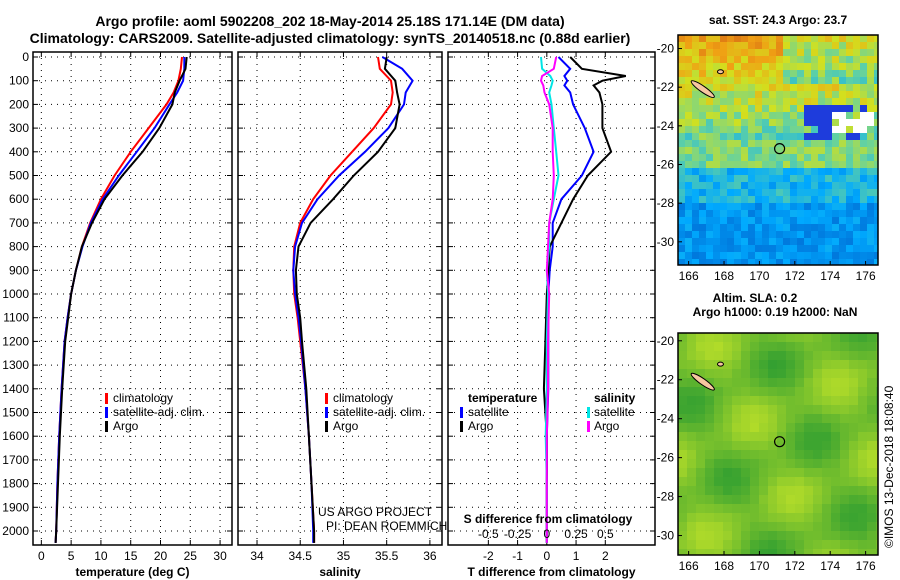 The height and width of the screenshot is (580, 900). Describe the element at coordinates (19, 128) in the screenshot. I see `depth-tick-label: 300` at that location.